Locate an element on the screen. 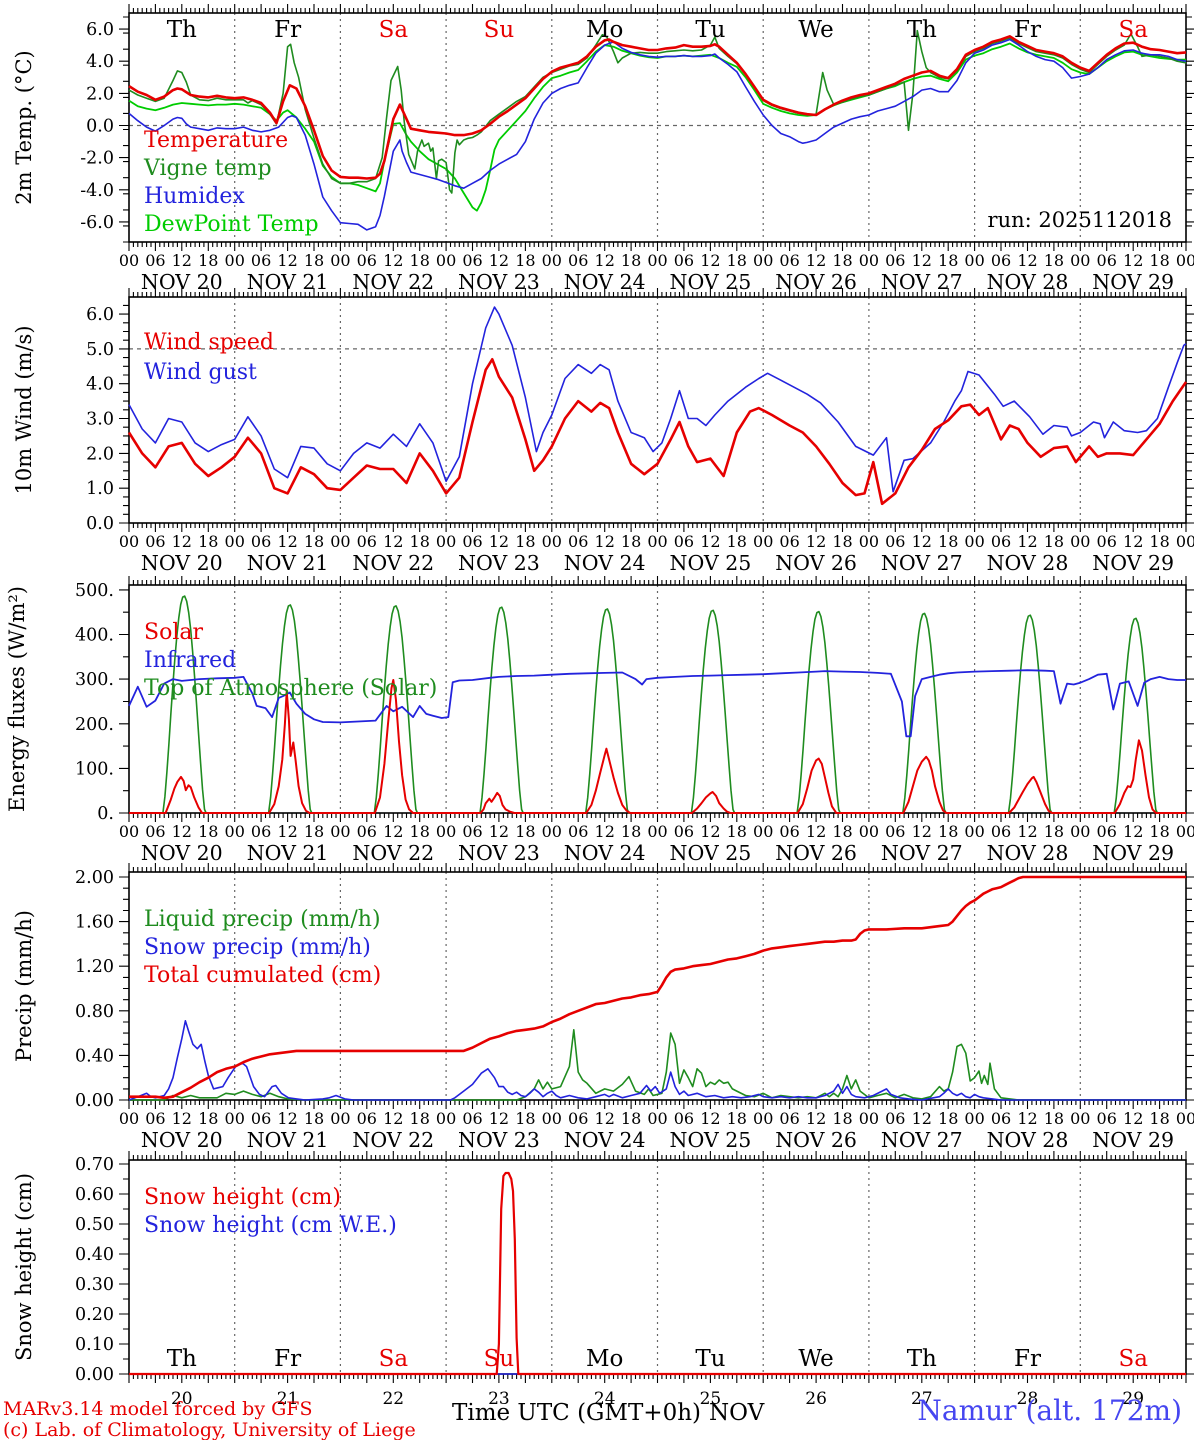 This screenshot has width=1194, height=1440. y-tick-label: 500. is located at coordinates (94, 591).